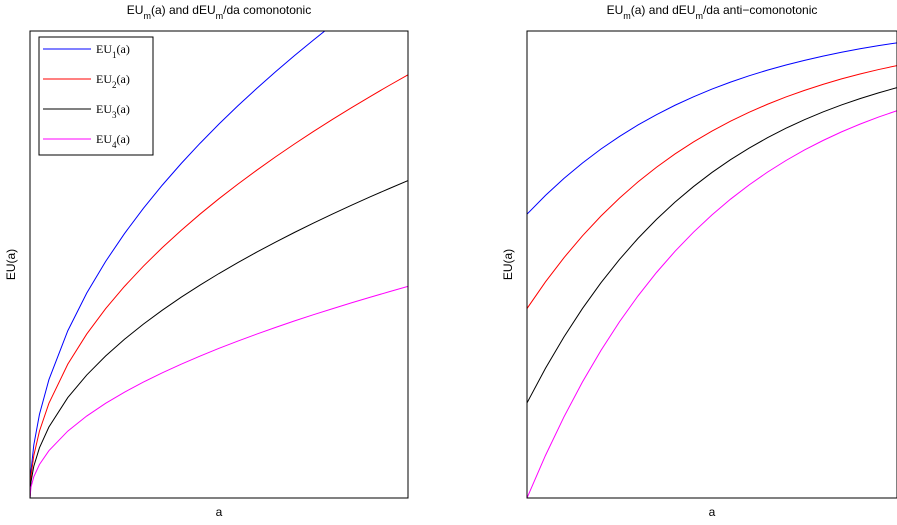 This screenshot has height=525, width=897. Describe the element at coordinates (712, 12) in the screenshot. I see `chart-title: EUm(a) and dEUm/da anti−comonotonic` at that location.